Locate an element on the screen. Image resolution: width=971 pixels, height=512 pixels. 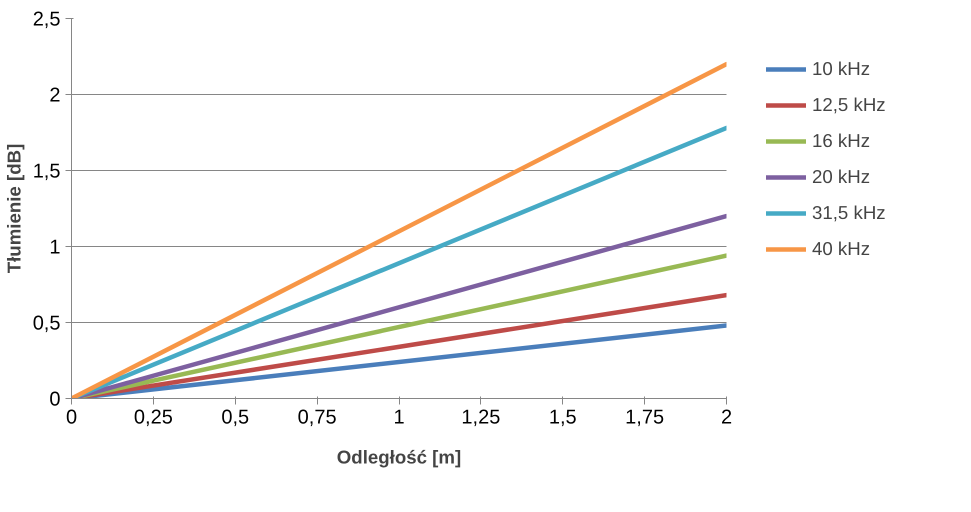
y-tick-label: 1,5 is located at coordinates (46, 171).